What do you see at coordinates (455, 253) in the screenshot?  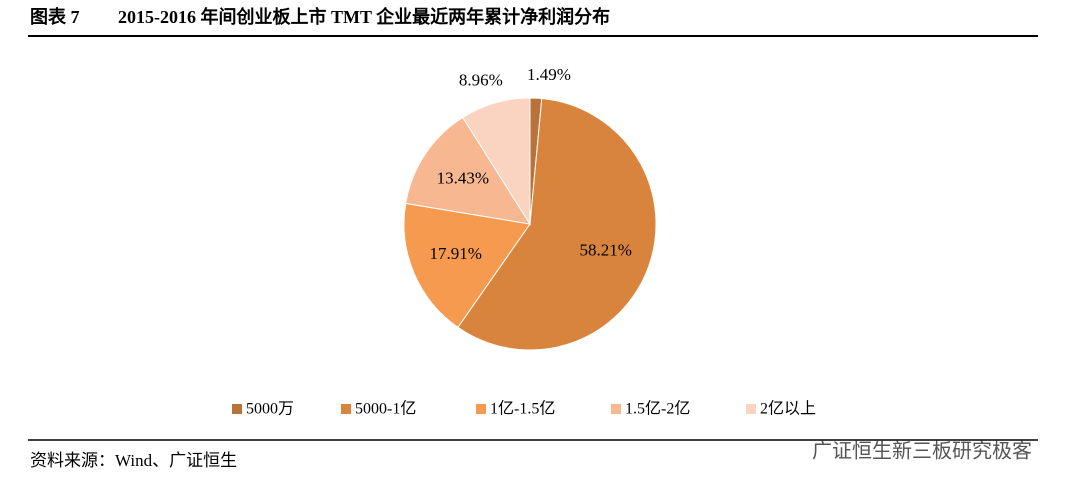 I see `data-label: 17.91%` at bounding box center [455, 253].